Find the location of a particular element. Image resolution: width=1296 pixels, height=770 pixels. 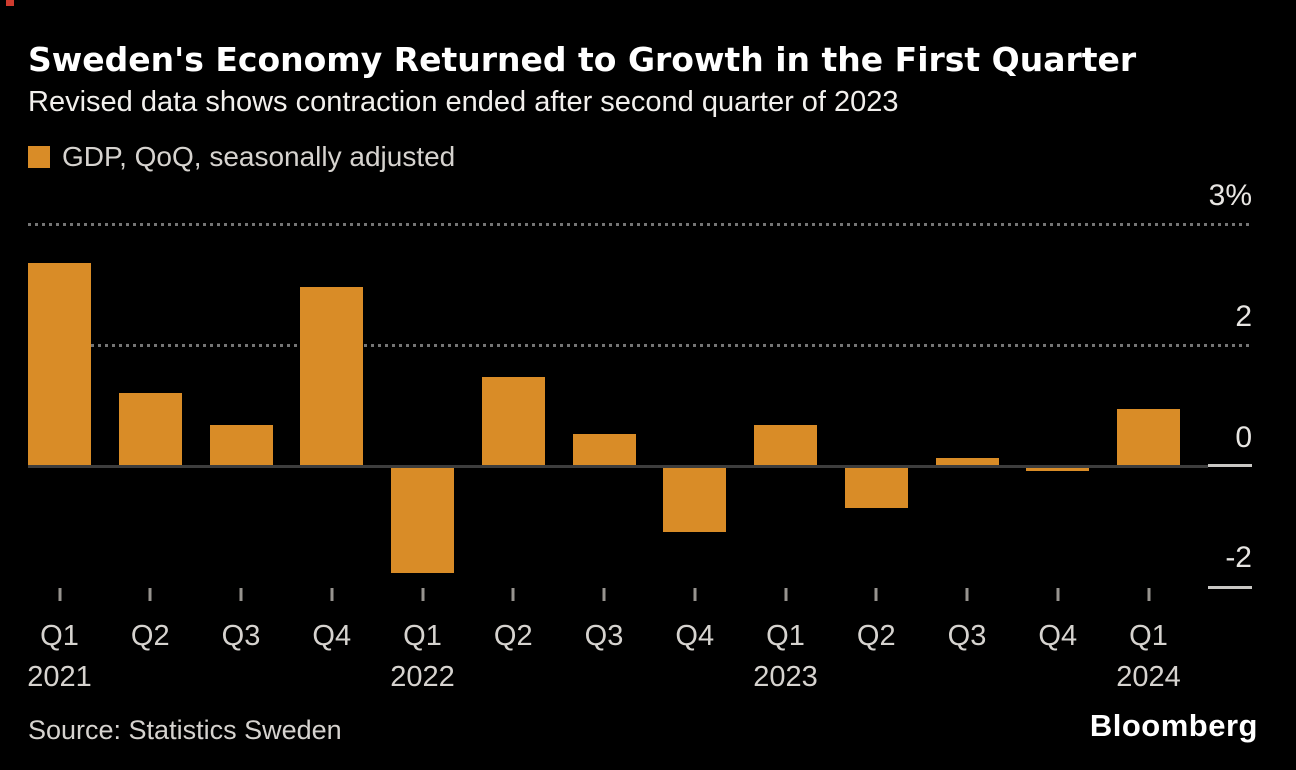

bar-q4-2023 is located at coordinates (1058, 469).